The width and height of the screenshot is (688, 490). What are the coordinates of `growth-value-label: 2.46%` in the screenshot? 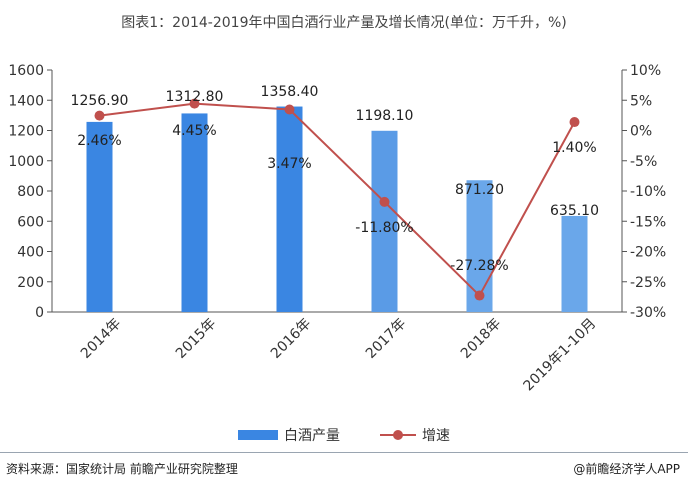 It's located at (99, 141).